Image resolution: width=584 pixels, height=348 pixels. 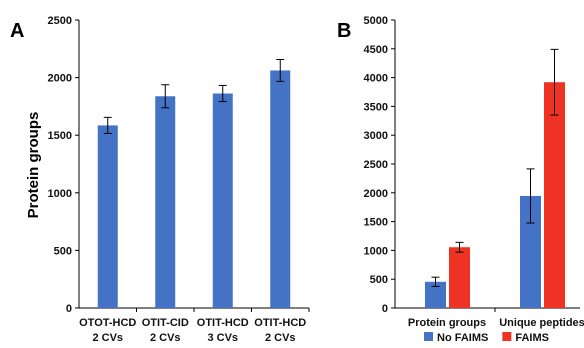 What do you see at coordinates (376, 194) in the screenshot?
I see `panel-b-y-tick-label: 2000` at bounding box center [376, 194].